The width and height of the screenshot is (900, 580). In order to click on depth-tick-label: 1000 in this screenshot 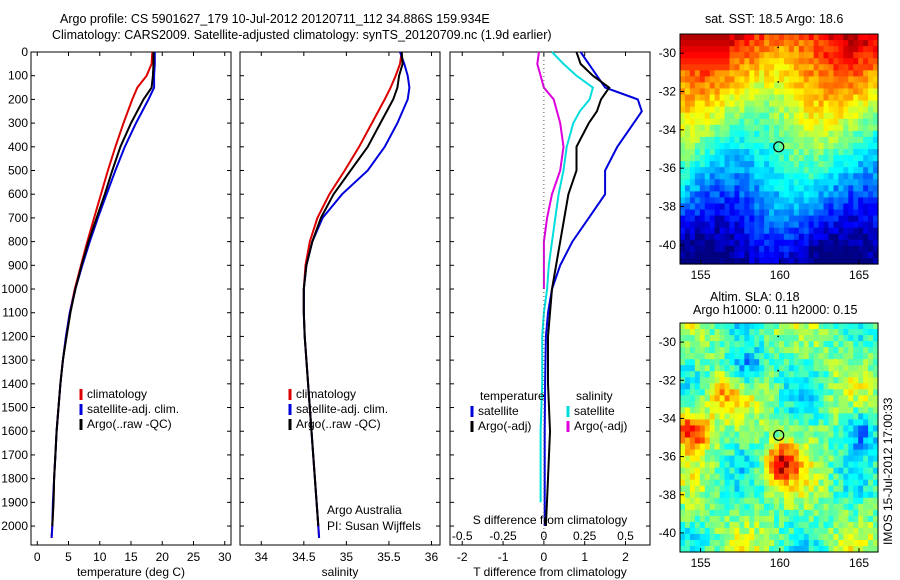, I will do `click(14, 289)`.